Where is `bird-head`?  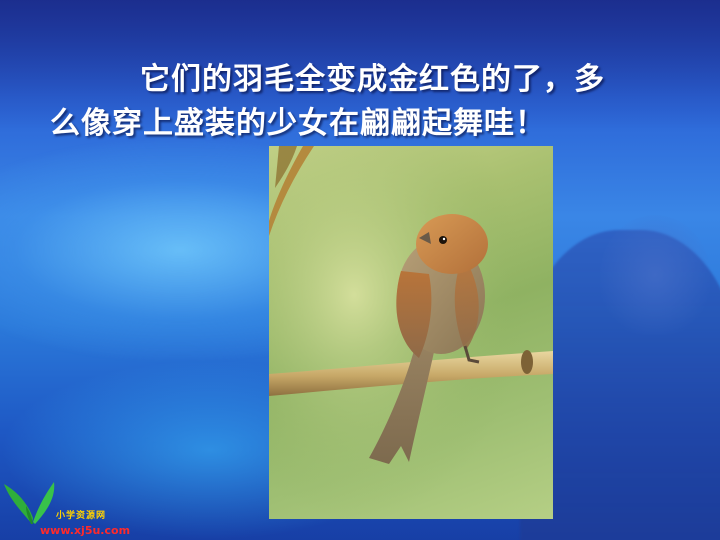 bird-head is located at coordinates (452, 244).